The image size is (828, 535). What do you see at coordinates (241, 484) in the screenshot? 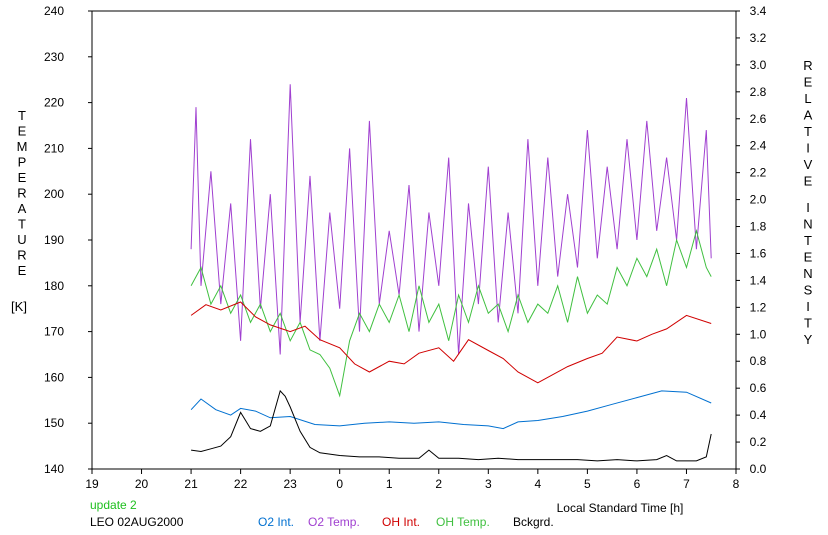
I see `x-tick-label: 22` at bounding box center [241, 484].